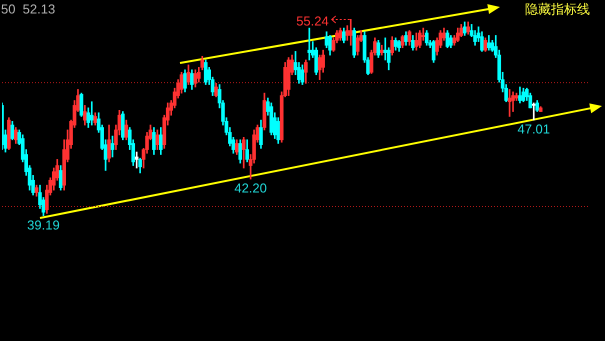 The width and height of the screenshot is (605, 341). I want to click on text: 50 52.13, so click(28, 9).